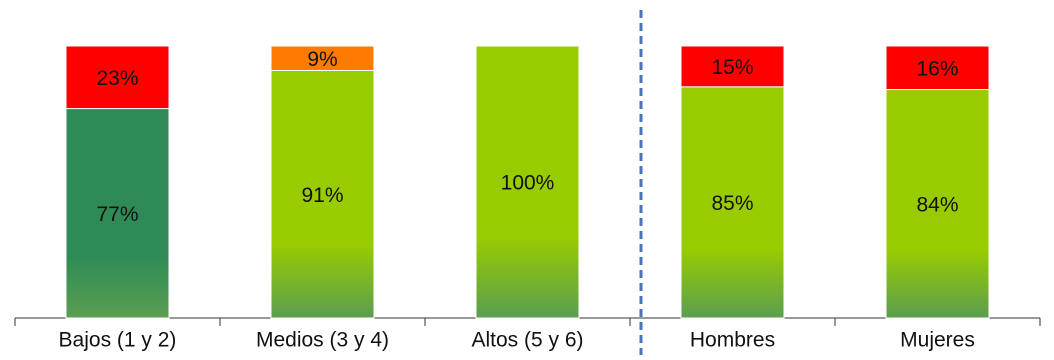  I want to click on data-label: 85%, so click(732, 203).